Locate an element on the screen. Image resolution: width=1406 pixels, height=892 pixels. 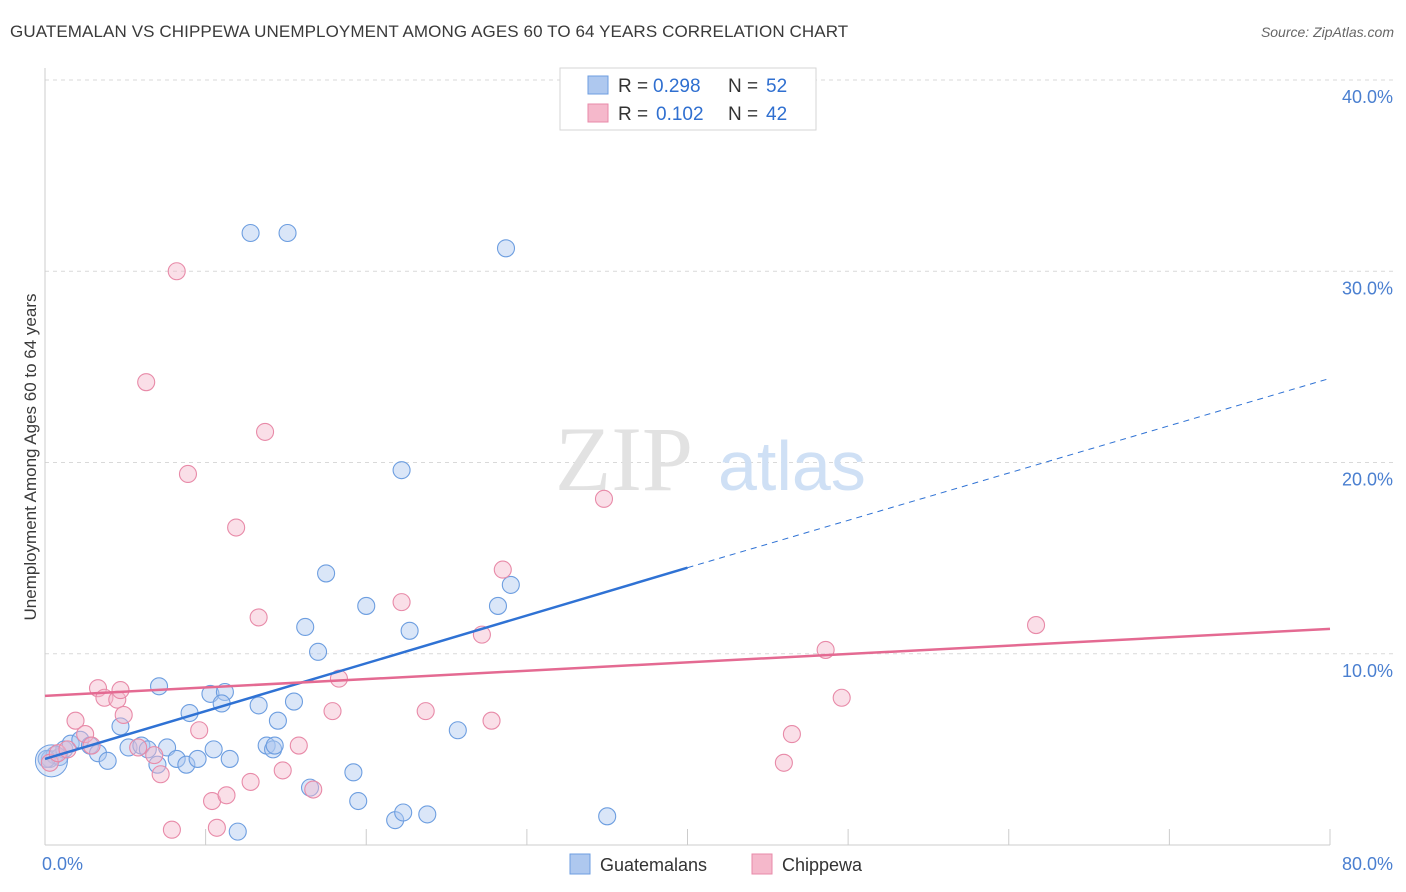
y-tick-labels: 10.0% 20.0% 30.0% 40.0% is located at coordinates (1367, 384).